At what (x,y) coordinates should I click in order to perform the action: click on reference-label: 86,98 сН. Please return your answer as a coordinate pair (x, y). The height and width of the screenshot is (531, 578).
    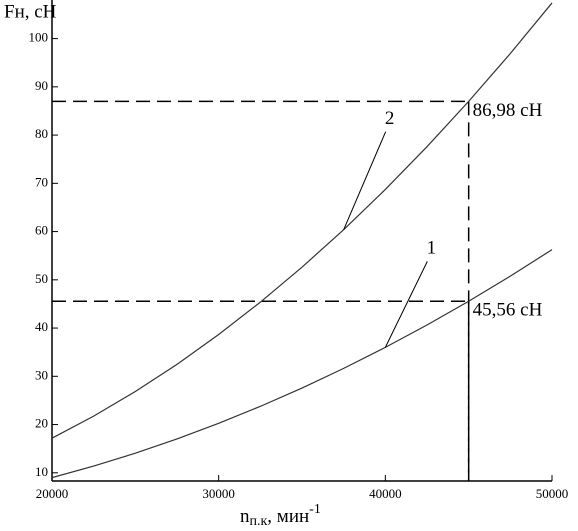
    Looking at the image, I should click on (508, 110).